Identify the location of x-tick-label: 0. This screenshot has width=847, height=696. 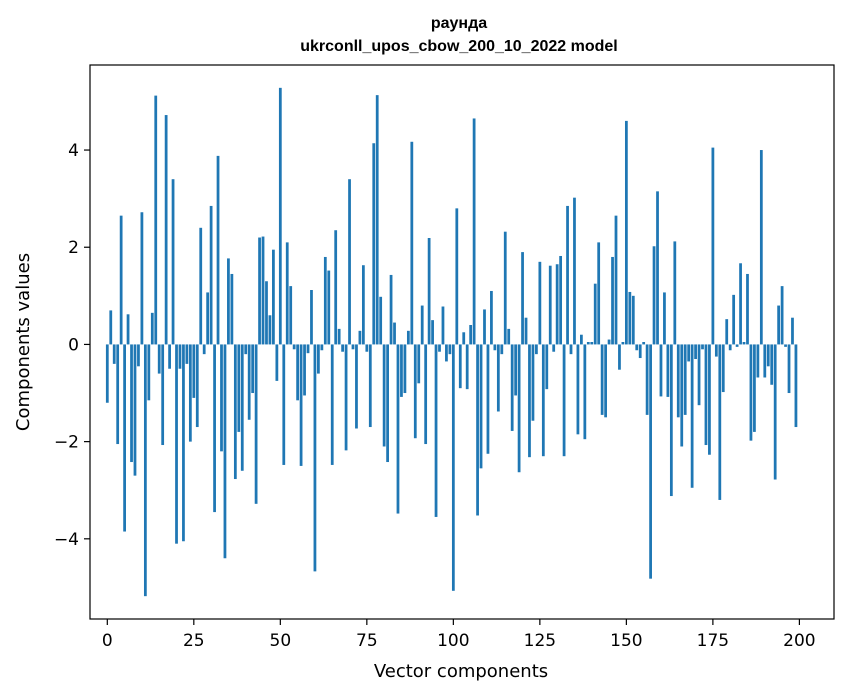
(107, 641).